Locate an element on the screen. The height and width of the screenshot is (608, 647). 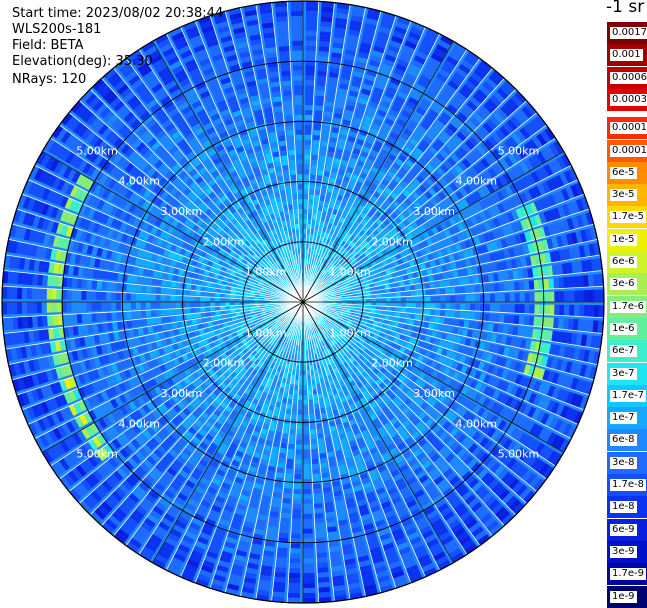
colorbar-swatch: 1e-6 is located at coordinates (627, 329).